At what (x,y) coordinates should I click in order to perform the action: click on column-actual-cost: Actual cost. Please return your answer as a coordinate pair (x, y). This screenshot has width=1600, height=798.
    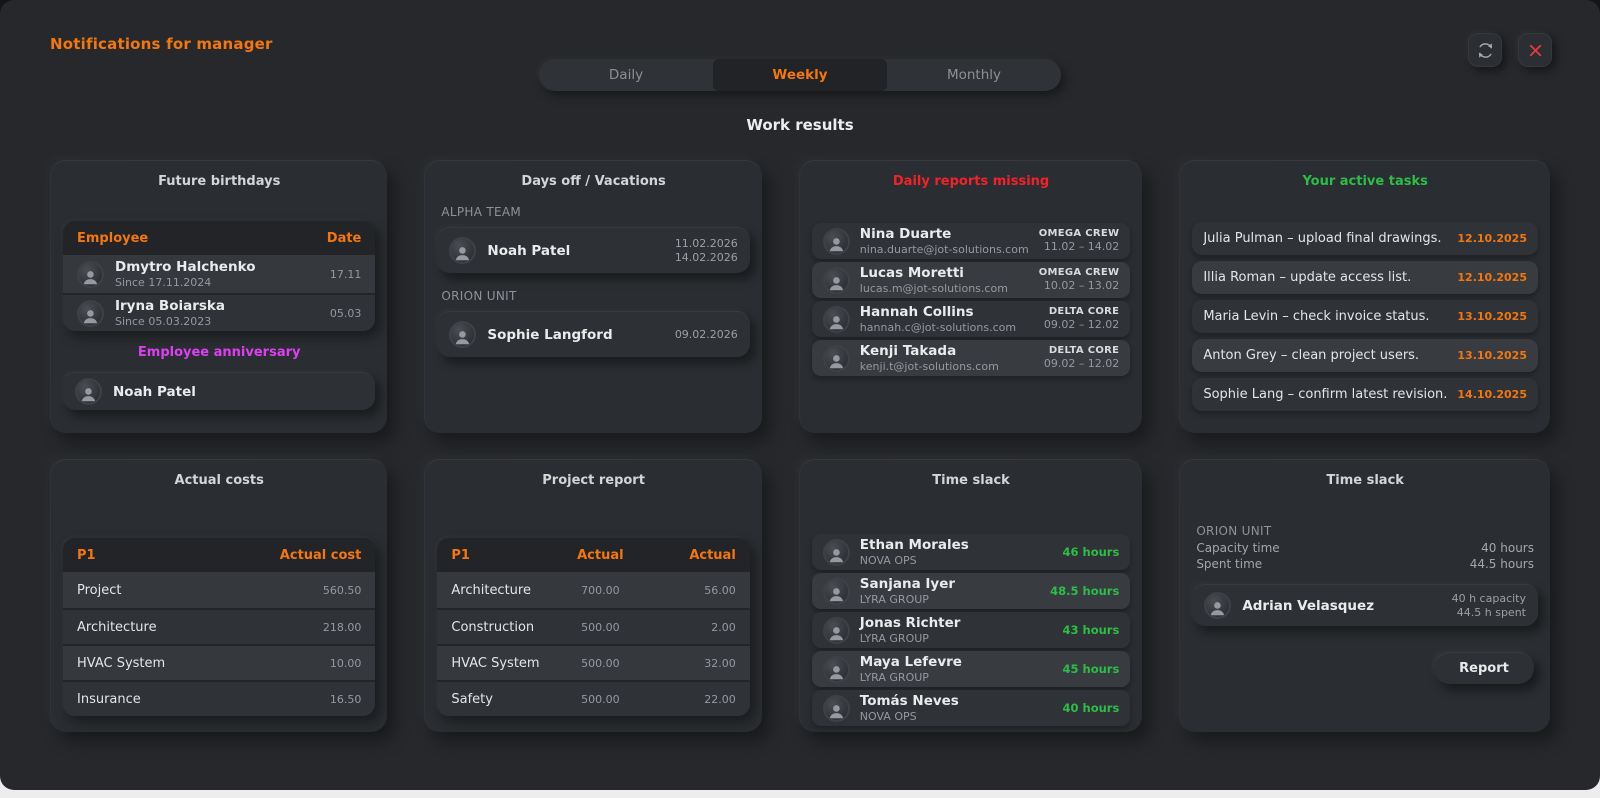
    Looking at the image, I should click on (320, 555).